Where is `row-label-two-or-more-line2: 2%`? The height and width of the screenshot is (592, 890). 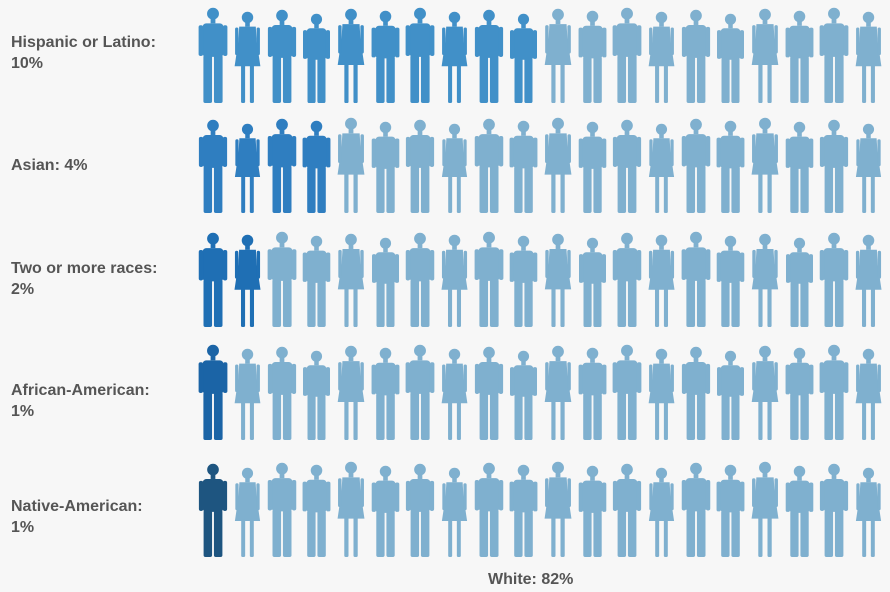
row-label-two-or-more-line2: 2% is located at coordinates (23, 289).